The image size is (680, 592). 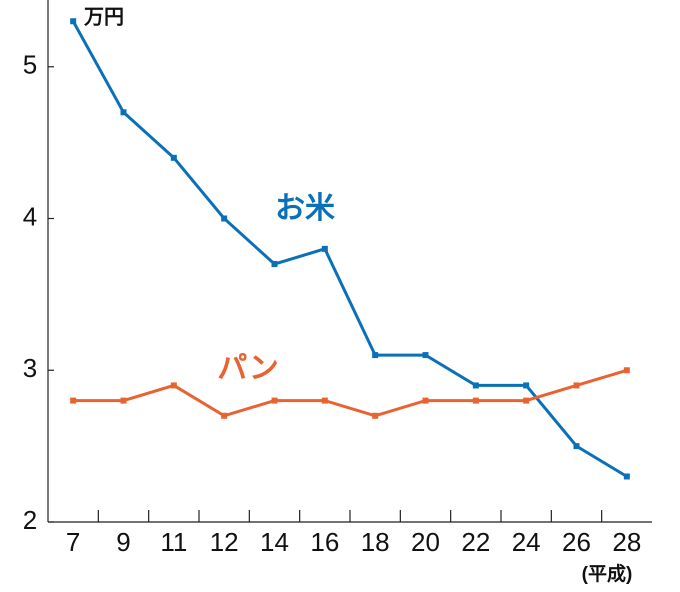 I want to click on x-unit: (平成), so click(x=607, y=573).